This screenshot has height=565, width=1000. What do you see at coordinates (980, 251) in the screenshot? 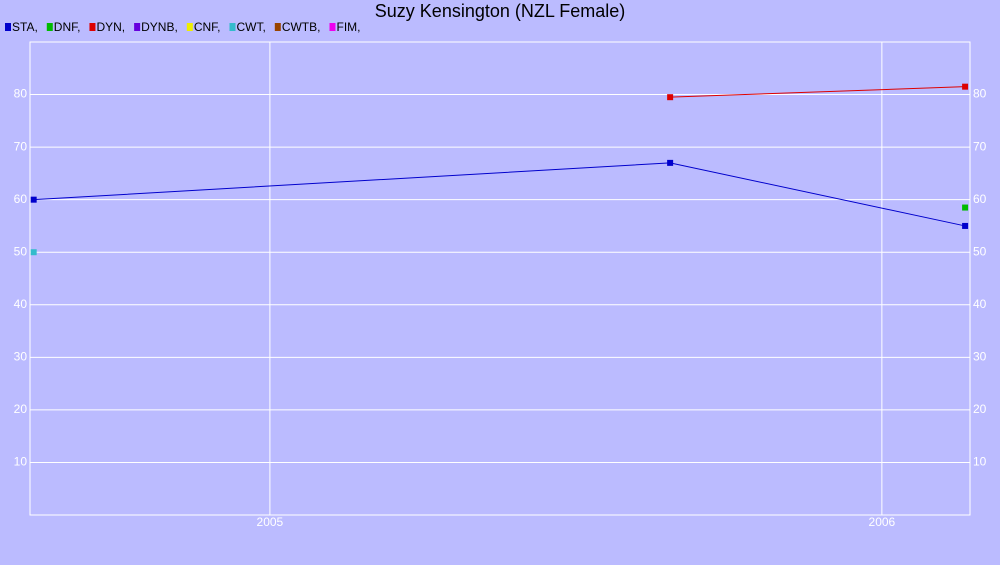
I see `y2-tick-label: 50` at bounding box center [980, 251].